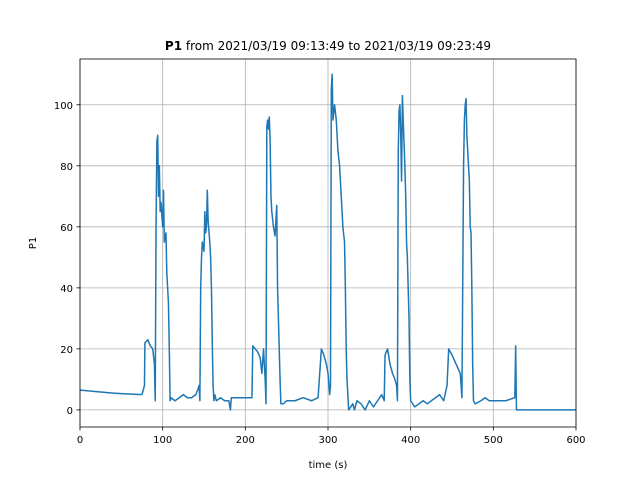 This screenshot has width=640, height=484. I want to click on x-tick-label: 600, so click(575, 440).